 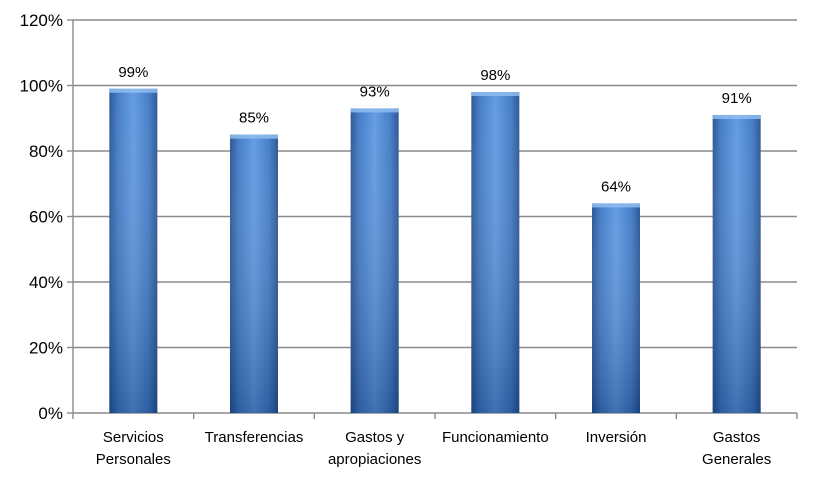 What do you see at coordinates (736, 448) in the screenshot?
I see `x-tick-label: Gastos Generales` at bounding box center [736, 448].